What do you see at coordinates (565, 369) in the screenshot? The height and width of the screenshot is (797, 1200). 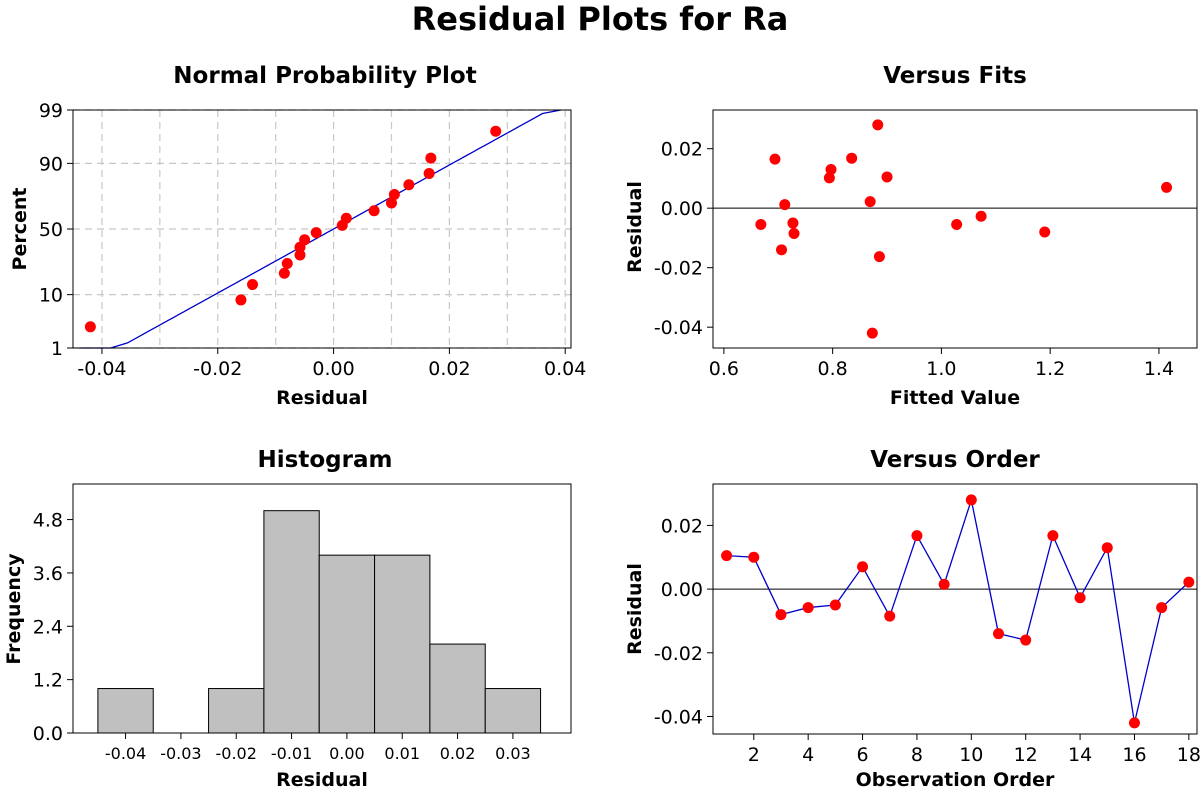 I see `x-tick-label: 0.04` at bounding box center [565, 369].